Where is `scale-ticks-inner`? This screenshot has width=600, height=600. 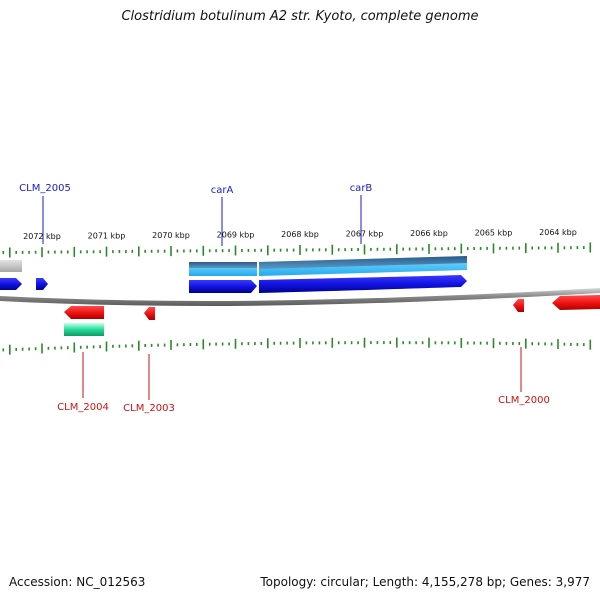 scale-ticks-inner is located at coordinates (297, 346).